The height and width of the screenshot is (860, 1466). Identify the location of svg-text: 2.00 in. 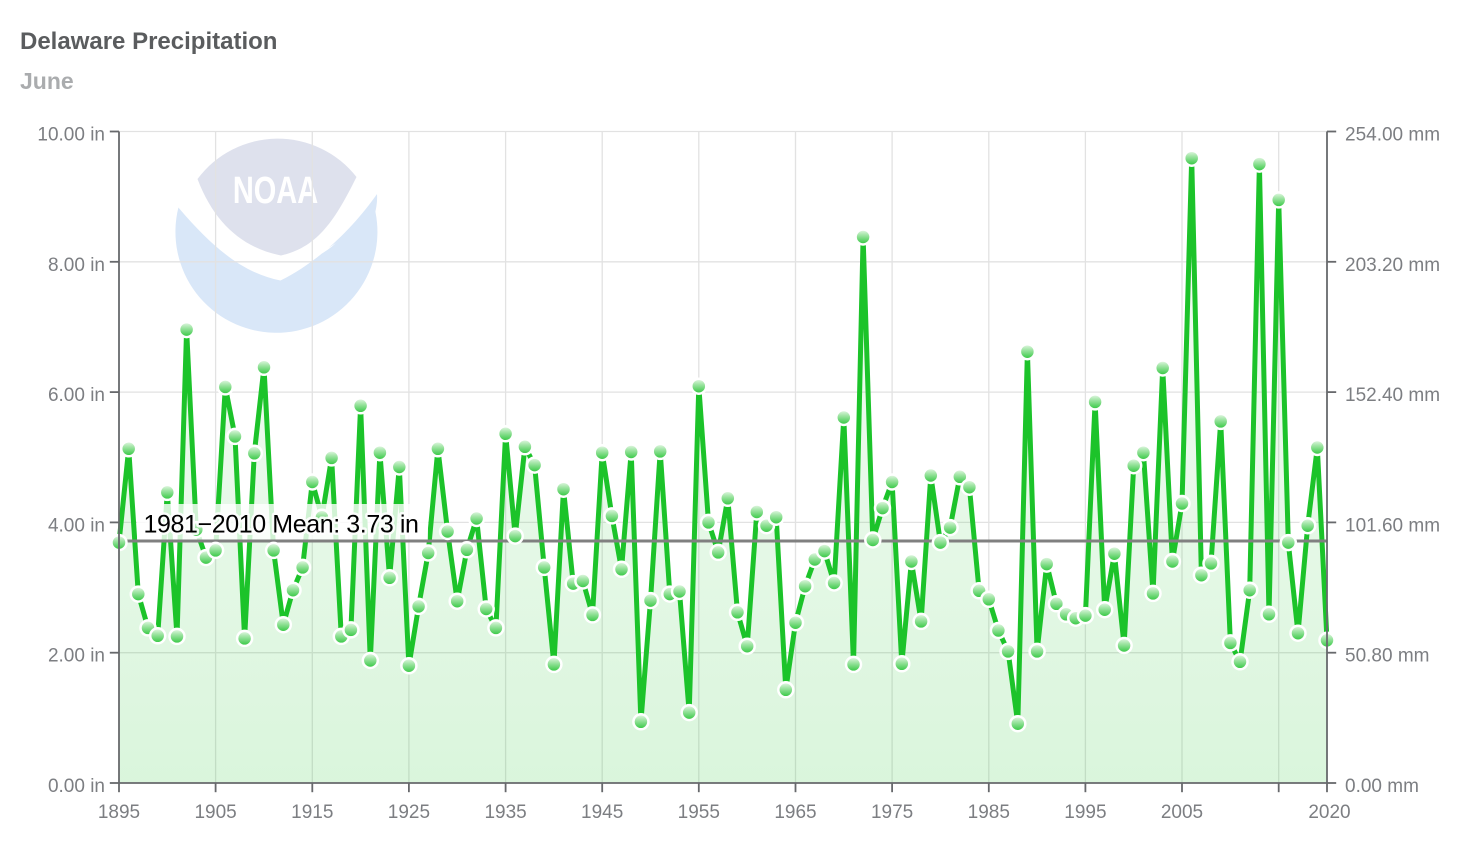
(76, 656).